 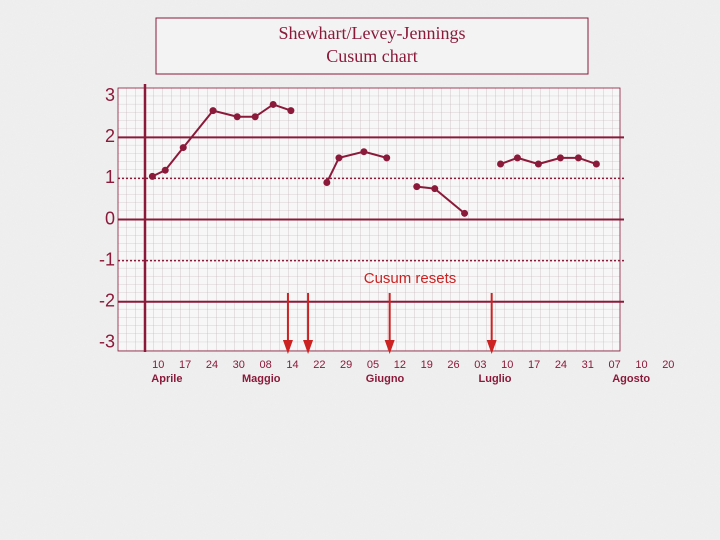 I want to click on title-box, so click(x=372, y=46).